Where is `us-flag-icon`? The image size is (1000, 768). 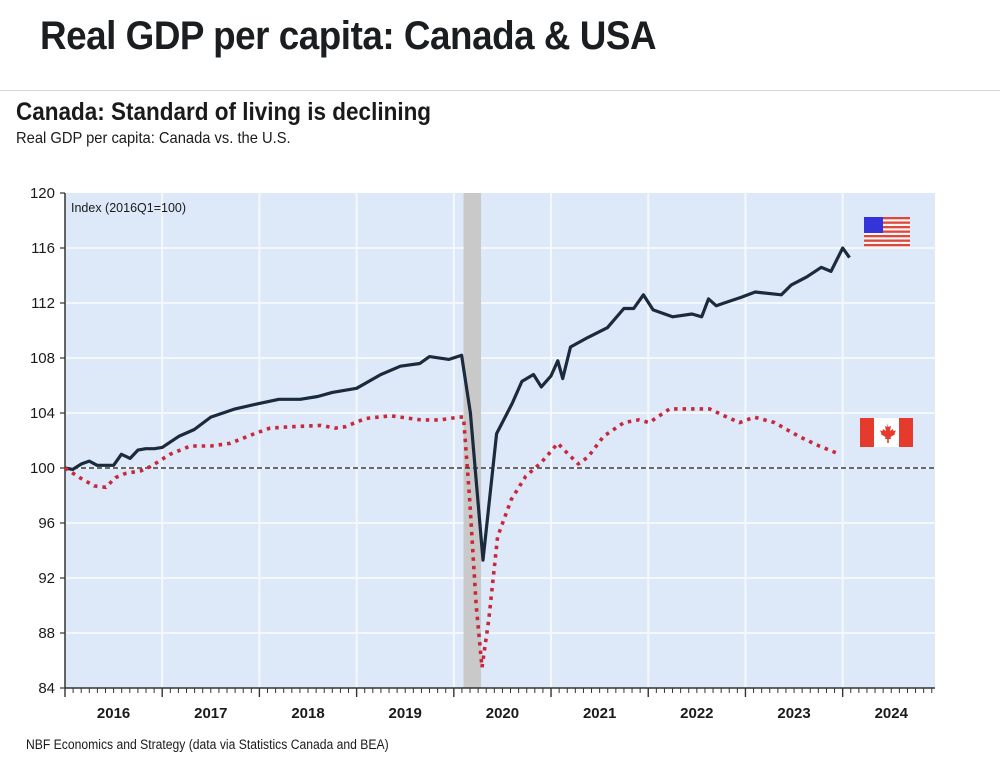 us-flag-icon is located at coordinates (887, 232).